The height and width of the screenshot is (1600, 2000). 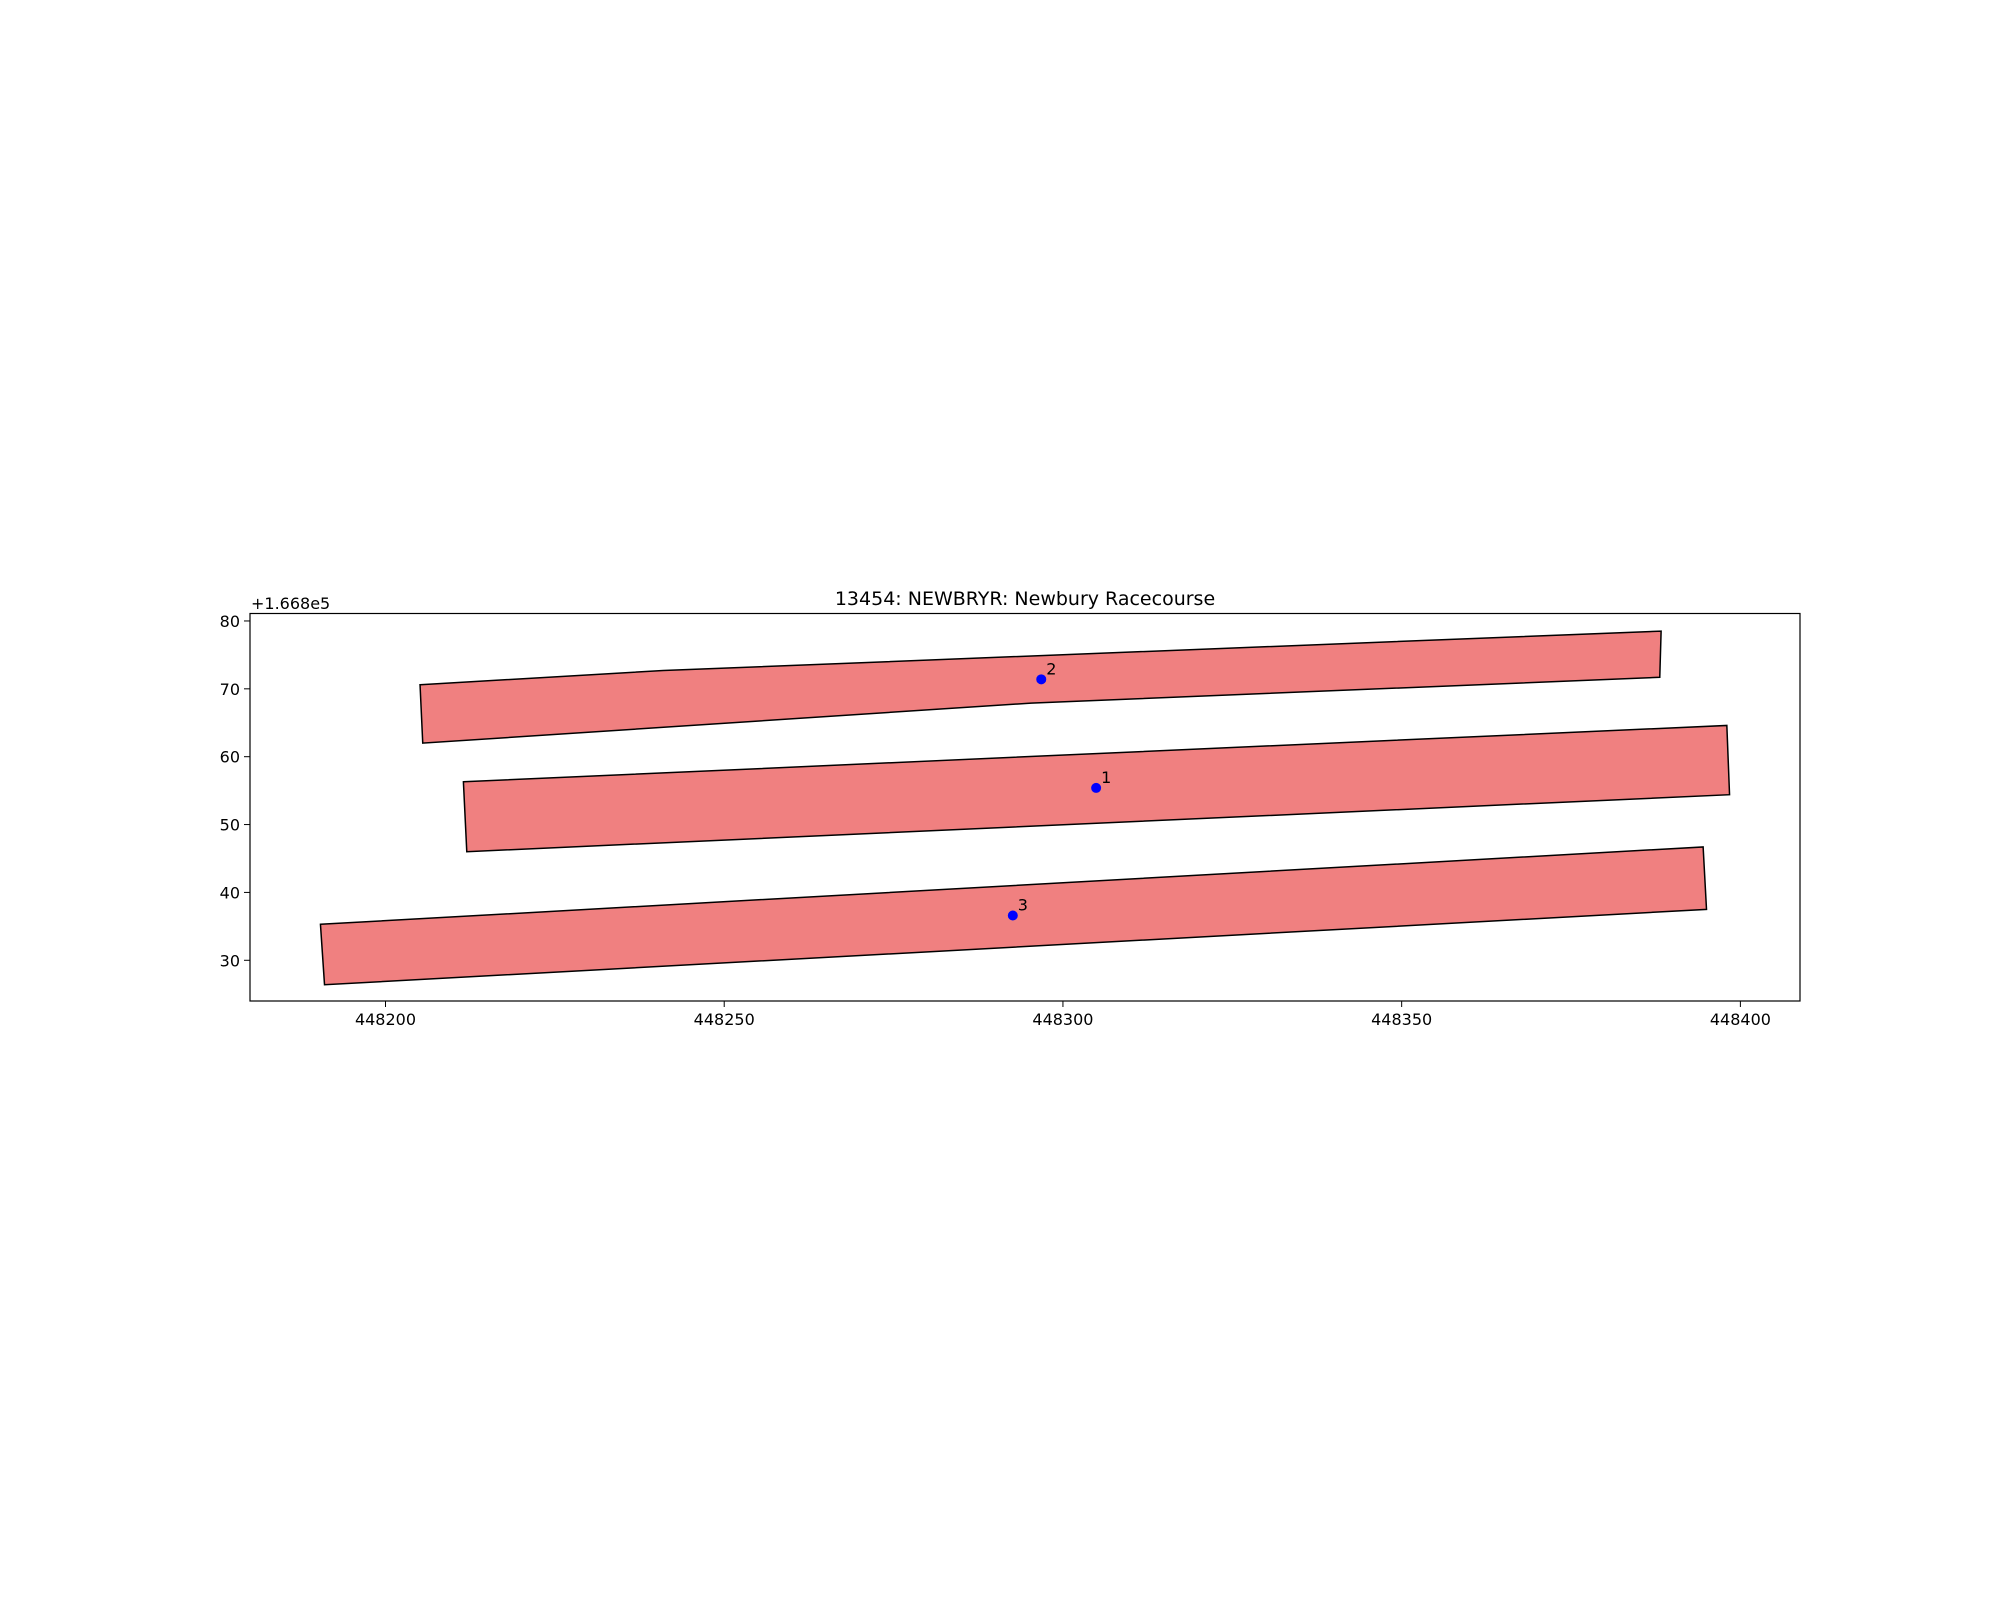 What do you see at coordinates (1062, 1019) in the screenshot?
I see `x-tick-label: 448300` at bounding box center [1062, 1019].